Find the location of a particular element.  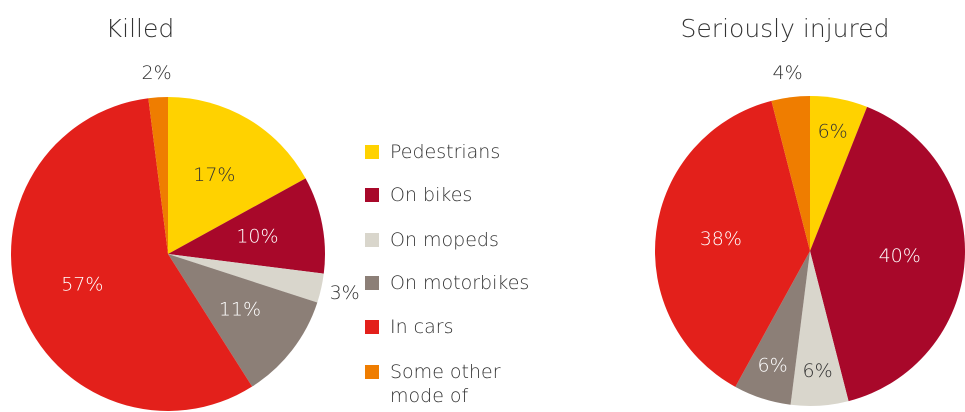

legend-label: On mopeds is located at coordinates (444, 240).